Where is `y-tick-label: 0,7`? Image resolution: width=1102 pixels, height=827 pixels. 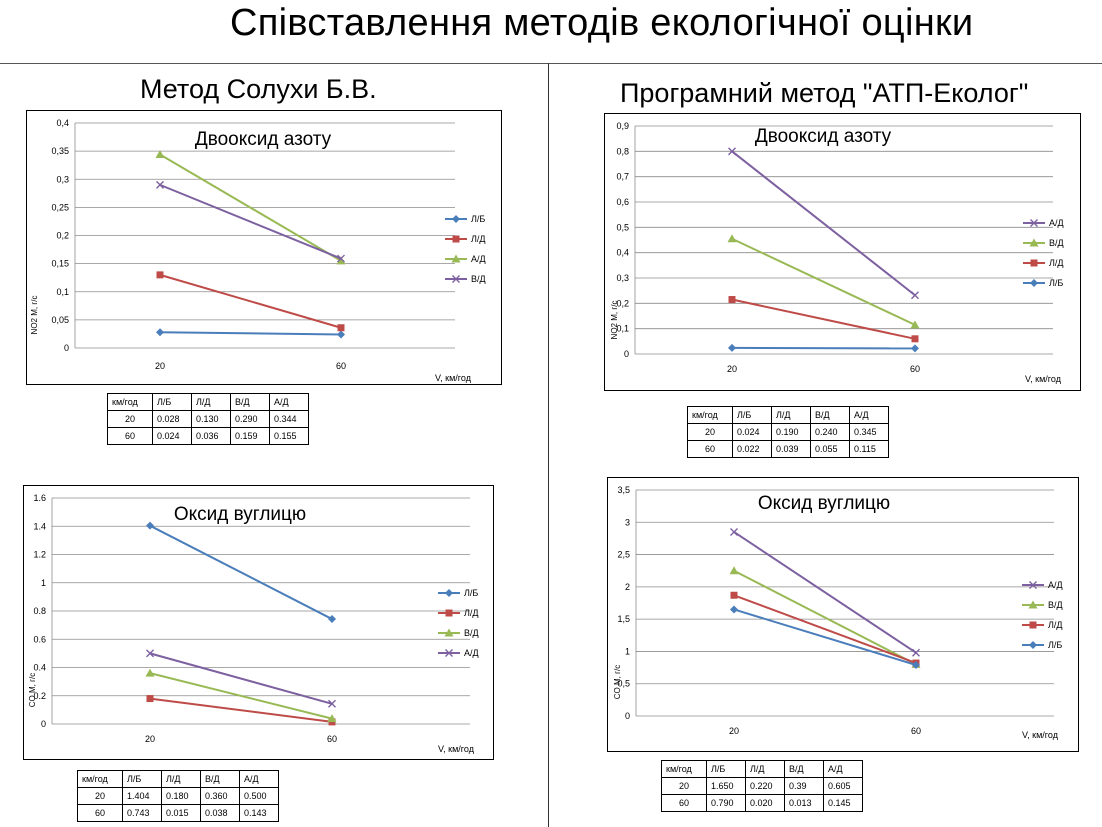 y-tick-label: 0,7 is located at coordinates (622, 177).